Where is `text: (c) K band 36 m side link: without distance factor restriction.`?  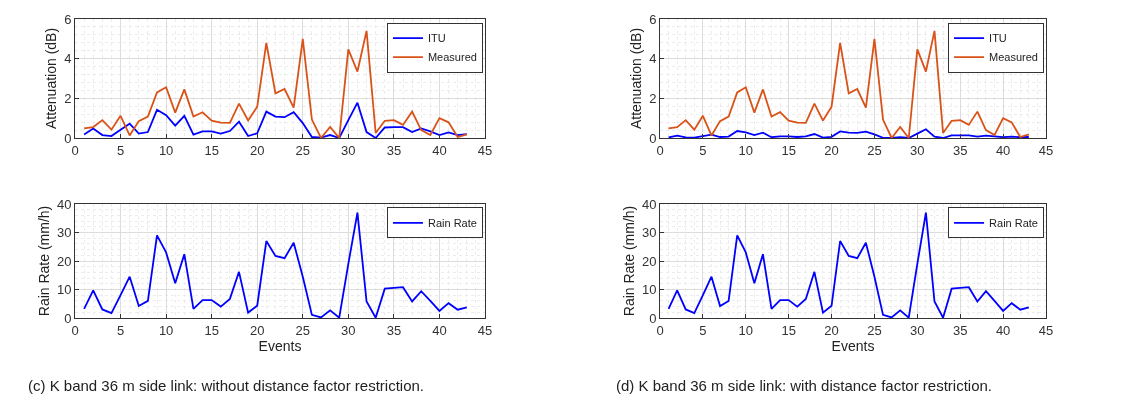 text: (c) K band 36 m side link: without distance factor restriction. is located at coordinates (226, 385).